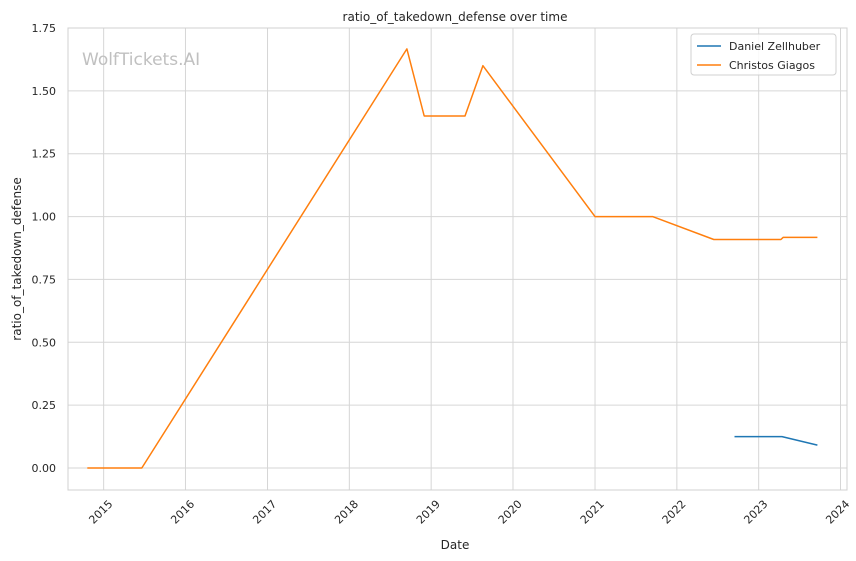 This screenshot has height=561, width=856. I want to click on legend-label-daniel-zellhuber: Daniel Zellhuber, so click(775, 46).